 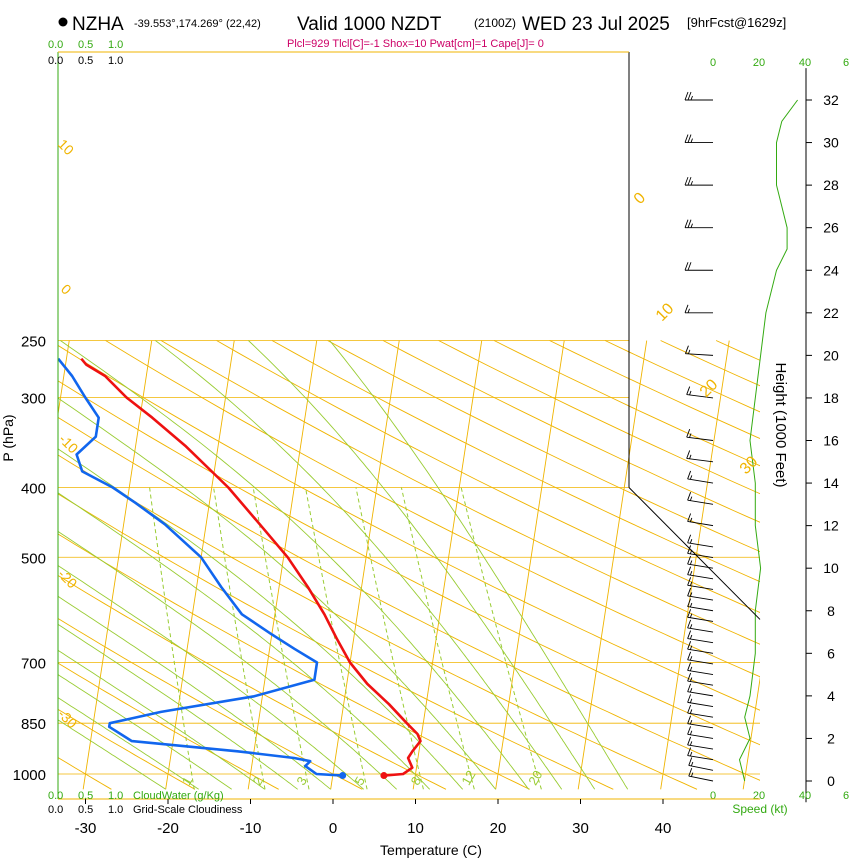 What do you see at coordinates (115, 810) in the screenshot?
I see `bottom-scale-2-2: 1.0` at bounding box center [115, 810].